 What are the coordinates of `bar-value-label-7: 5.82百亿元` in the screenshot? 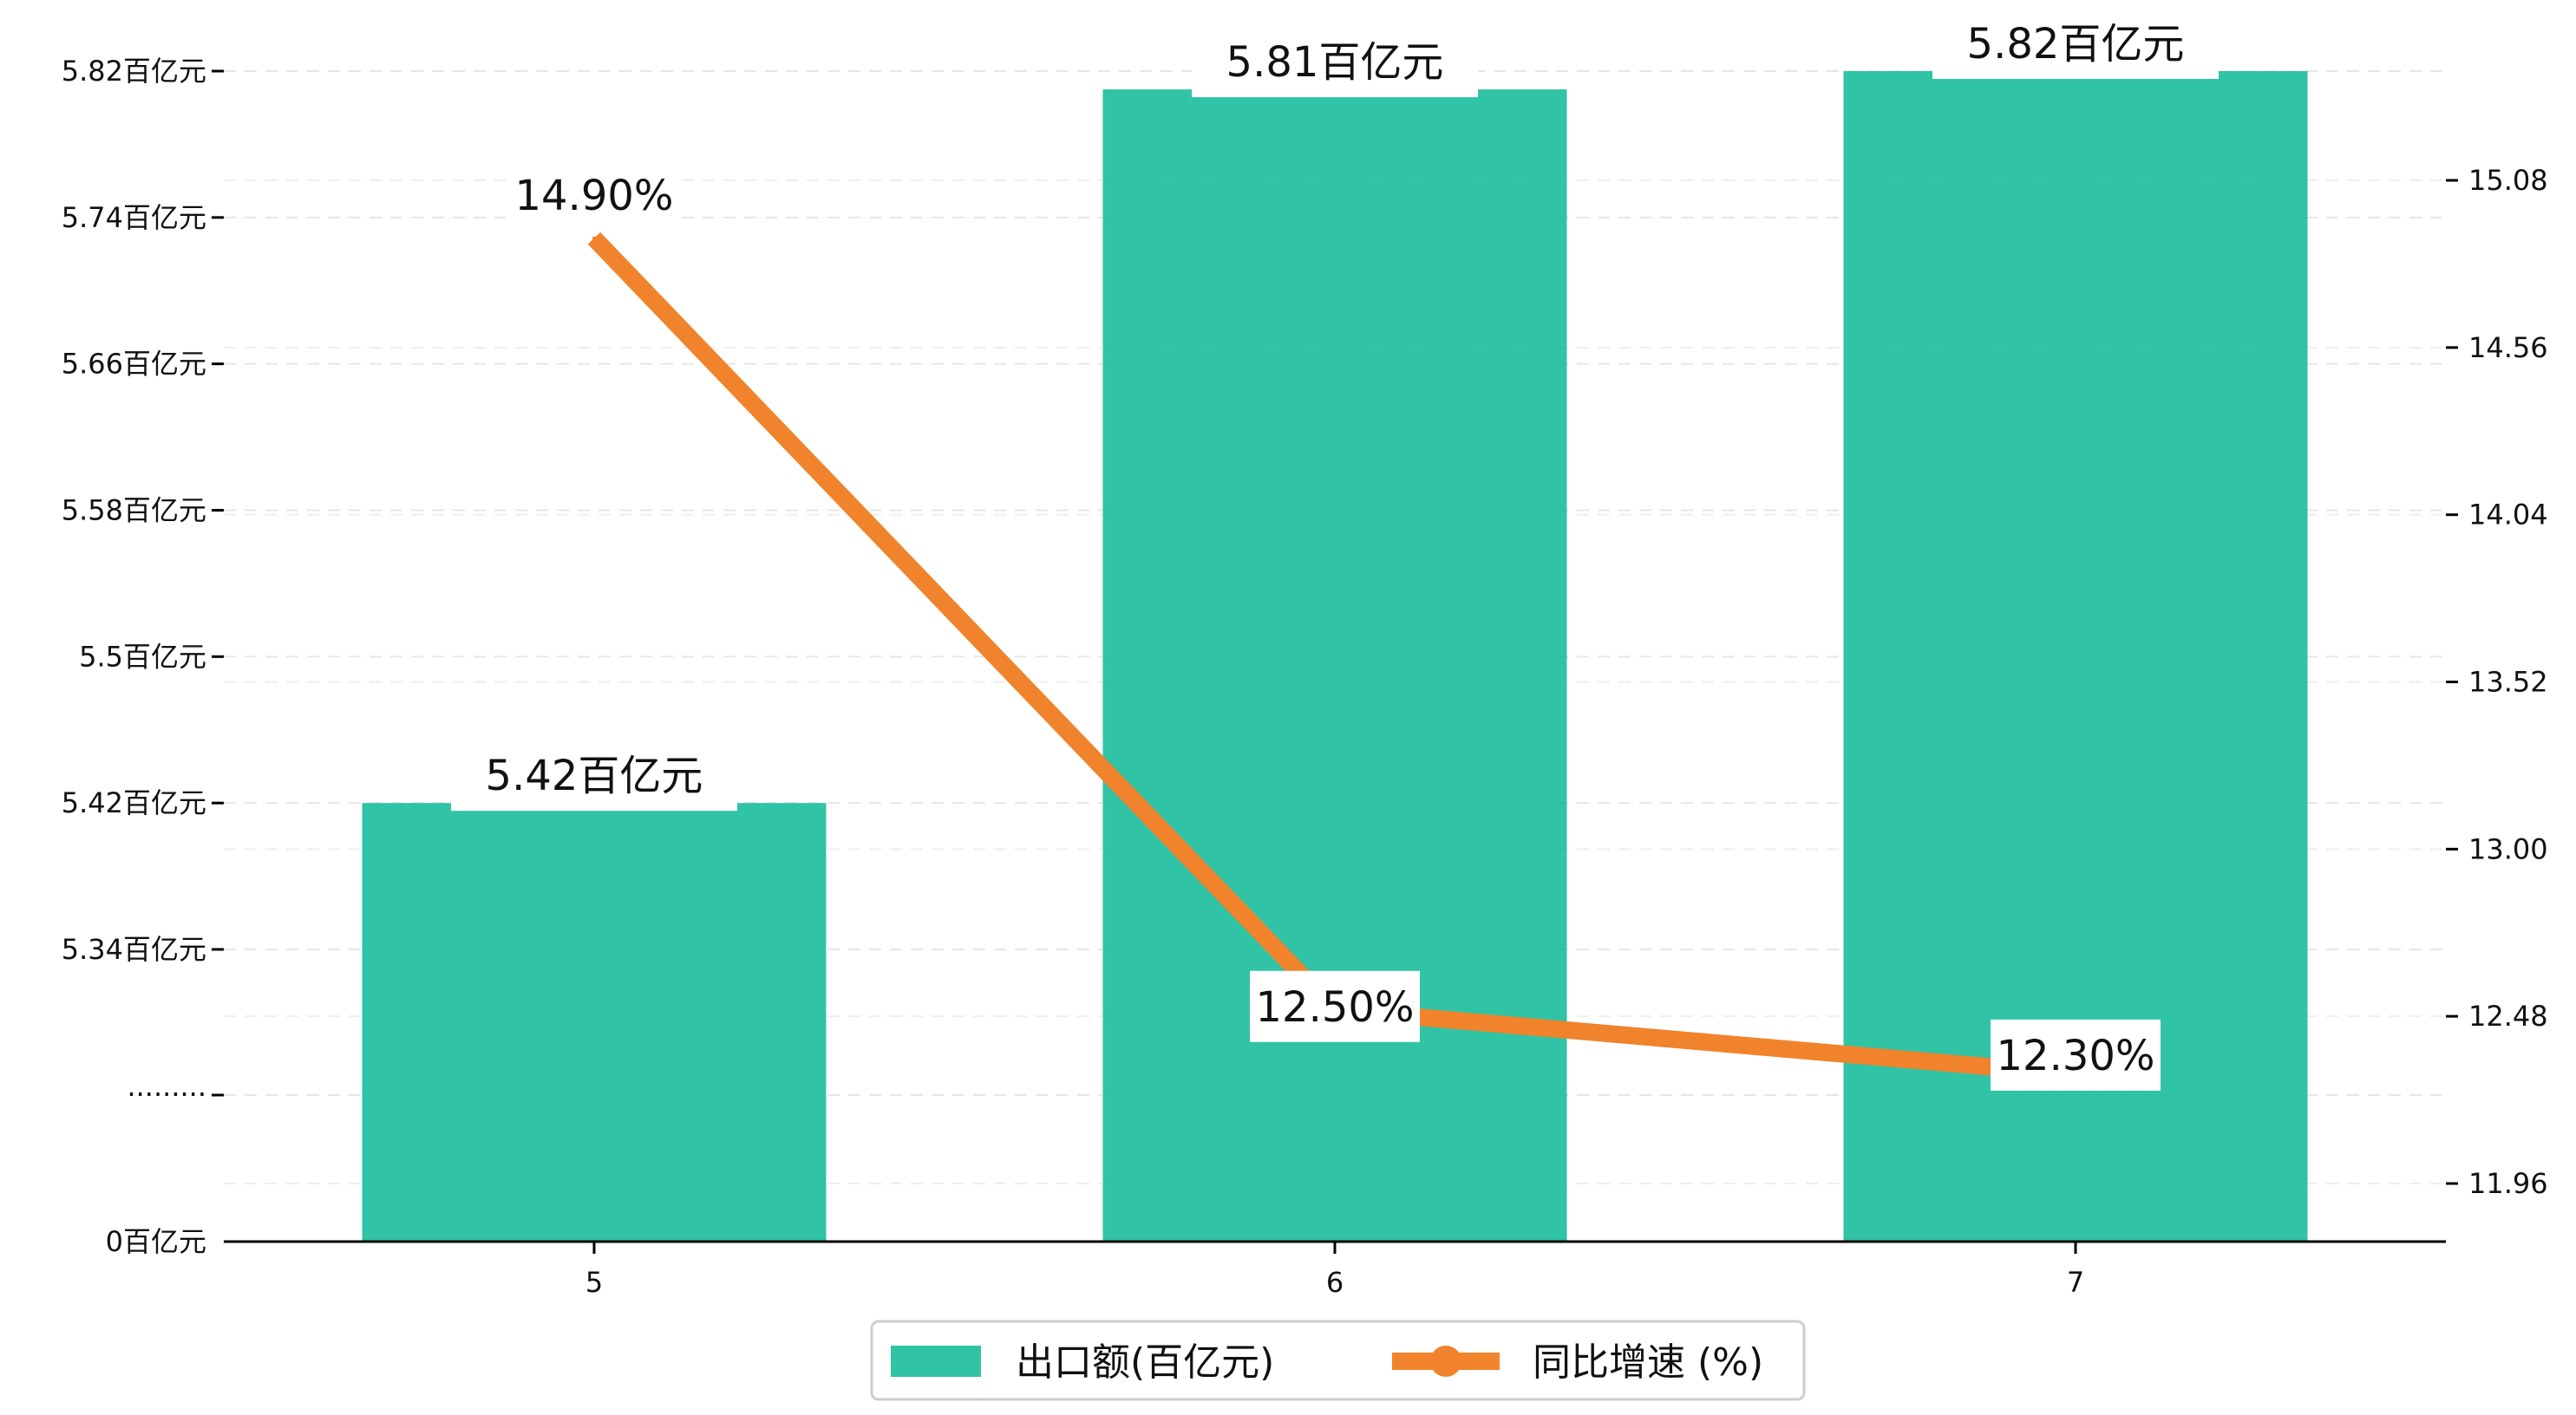 It's located at (2076, 44).